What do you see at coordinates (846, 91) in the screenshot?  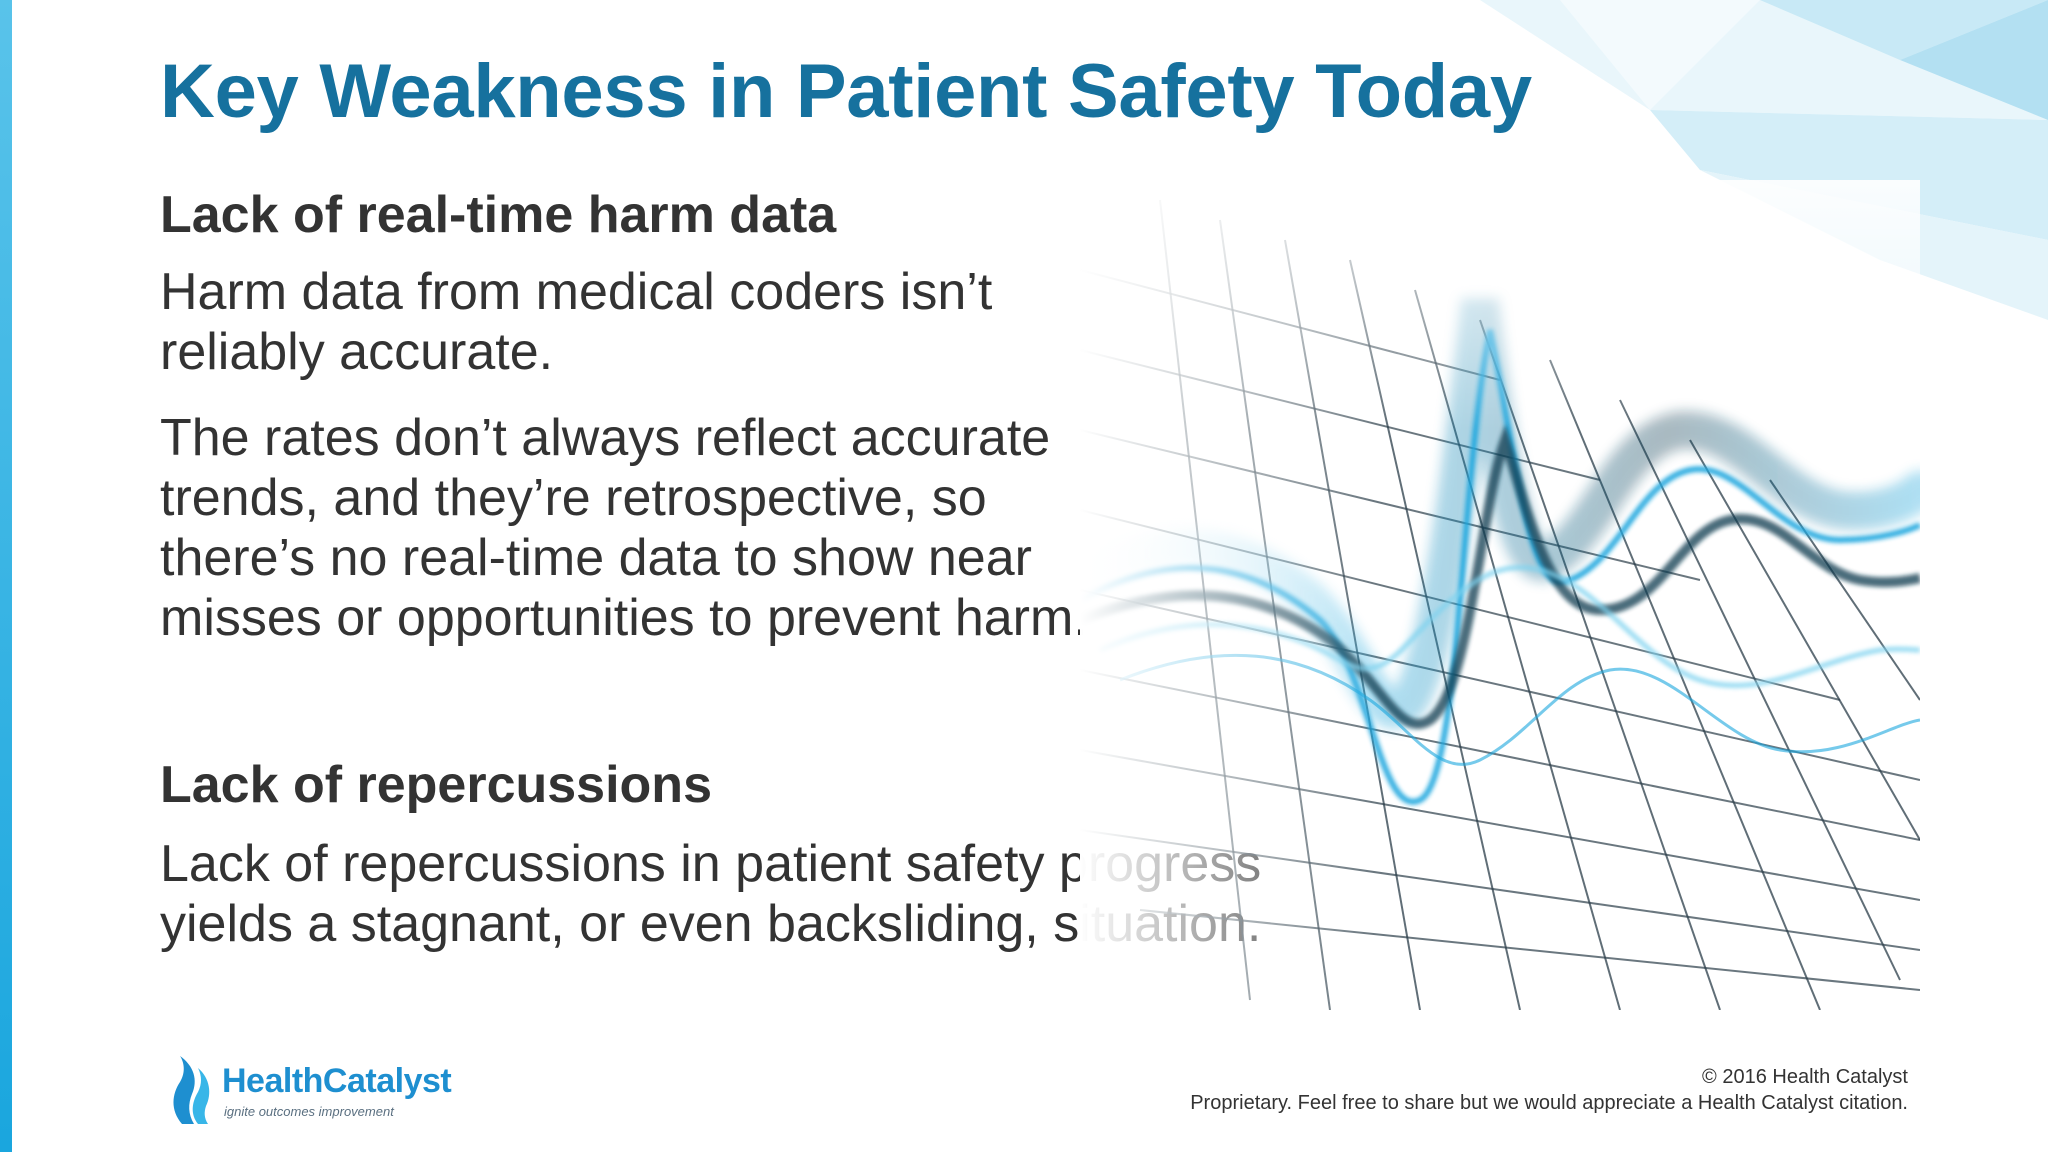 I see `slide-title: Key Weakness in Patient Safety Today` at bounding box center [846, 91].